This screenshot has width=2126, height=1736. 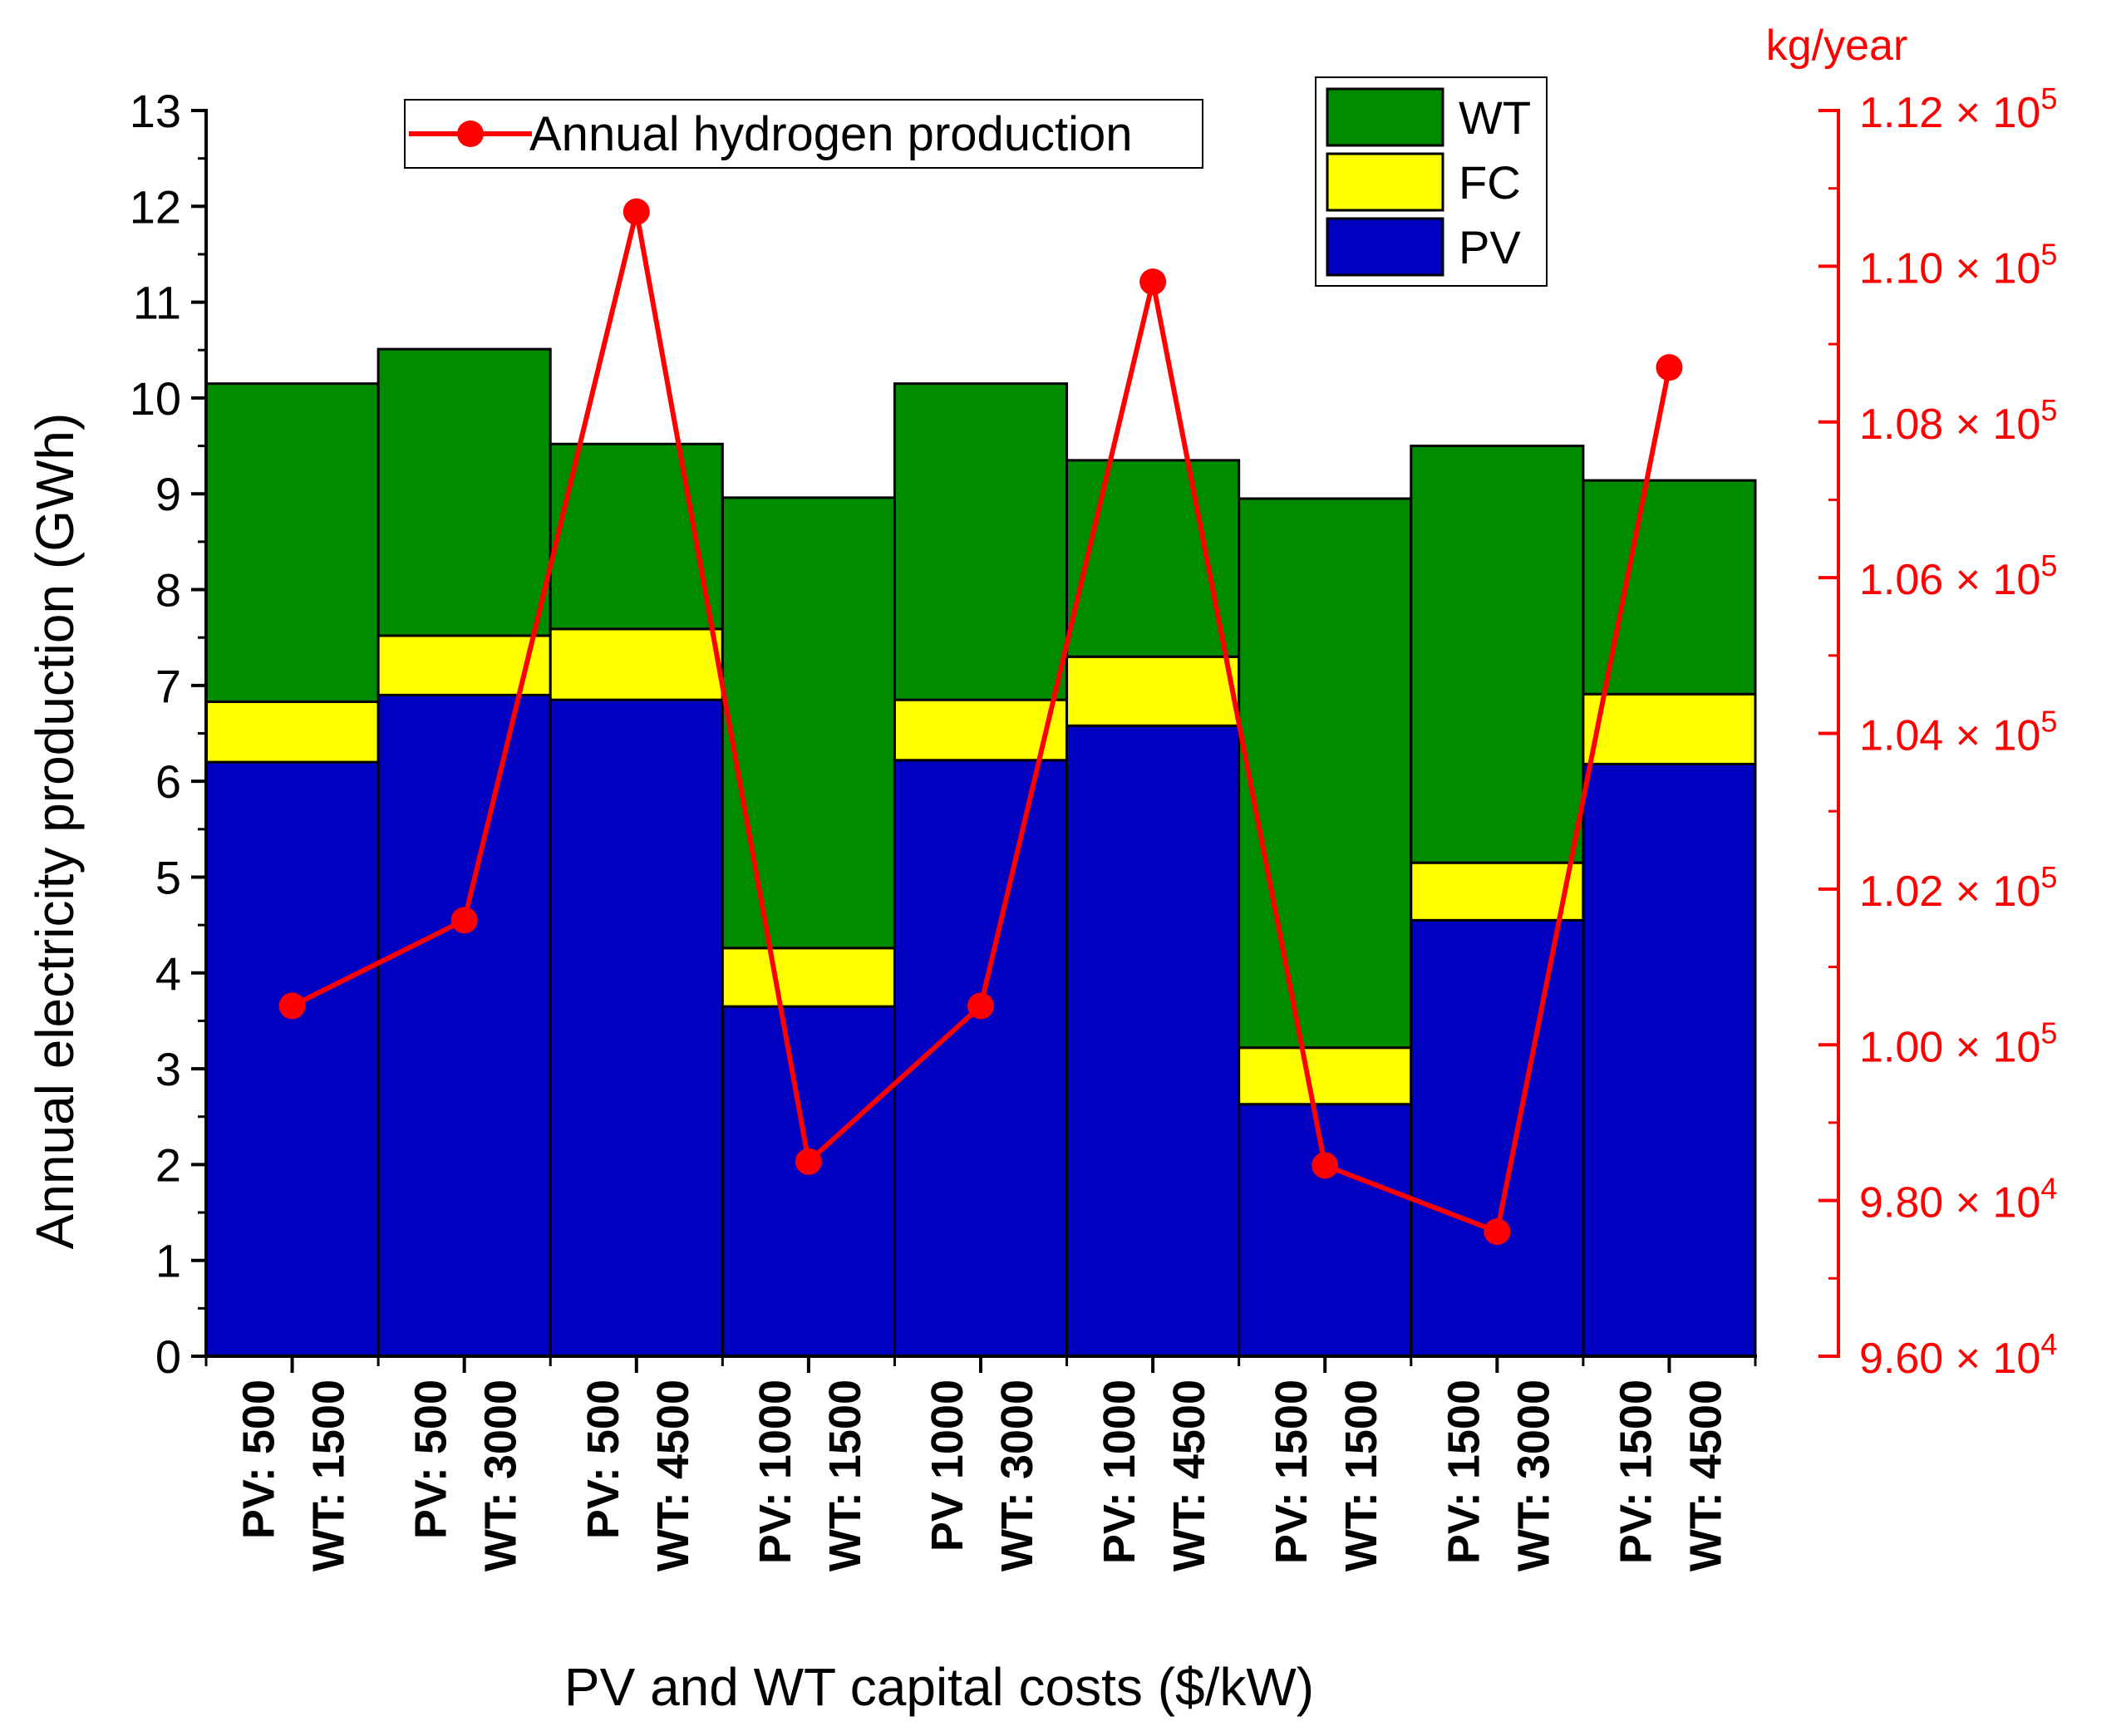 I want to click on y-tick-label: 7, so click(x=168, y=686).